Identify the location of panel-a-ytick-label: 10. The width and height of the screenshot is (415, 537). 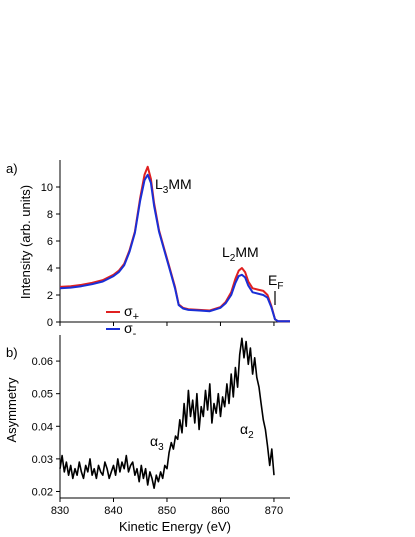
(47, 188).